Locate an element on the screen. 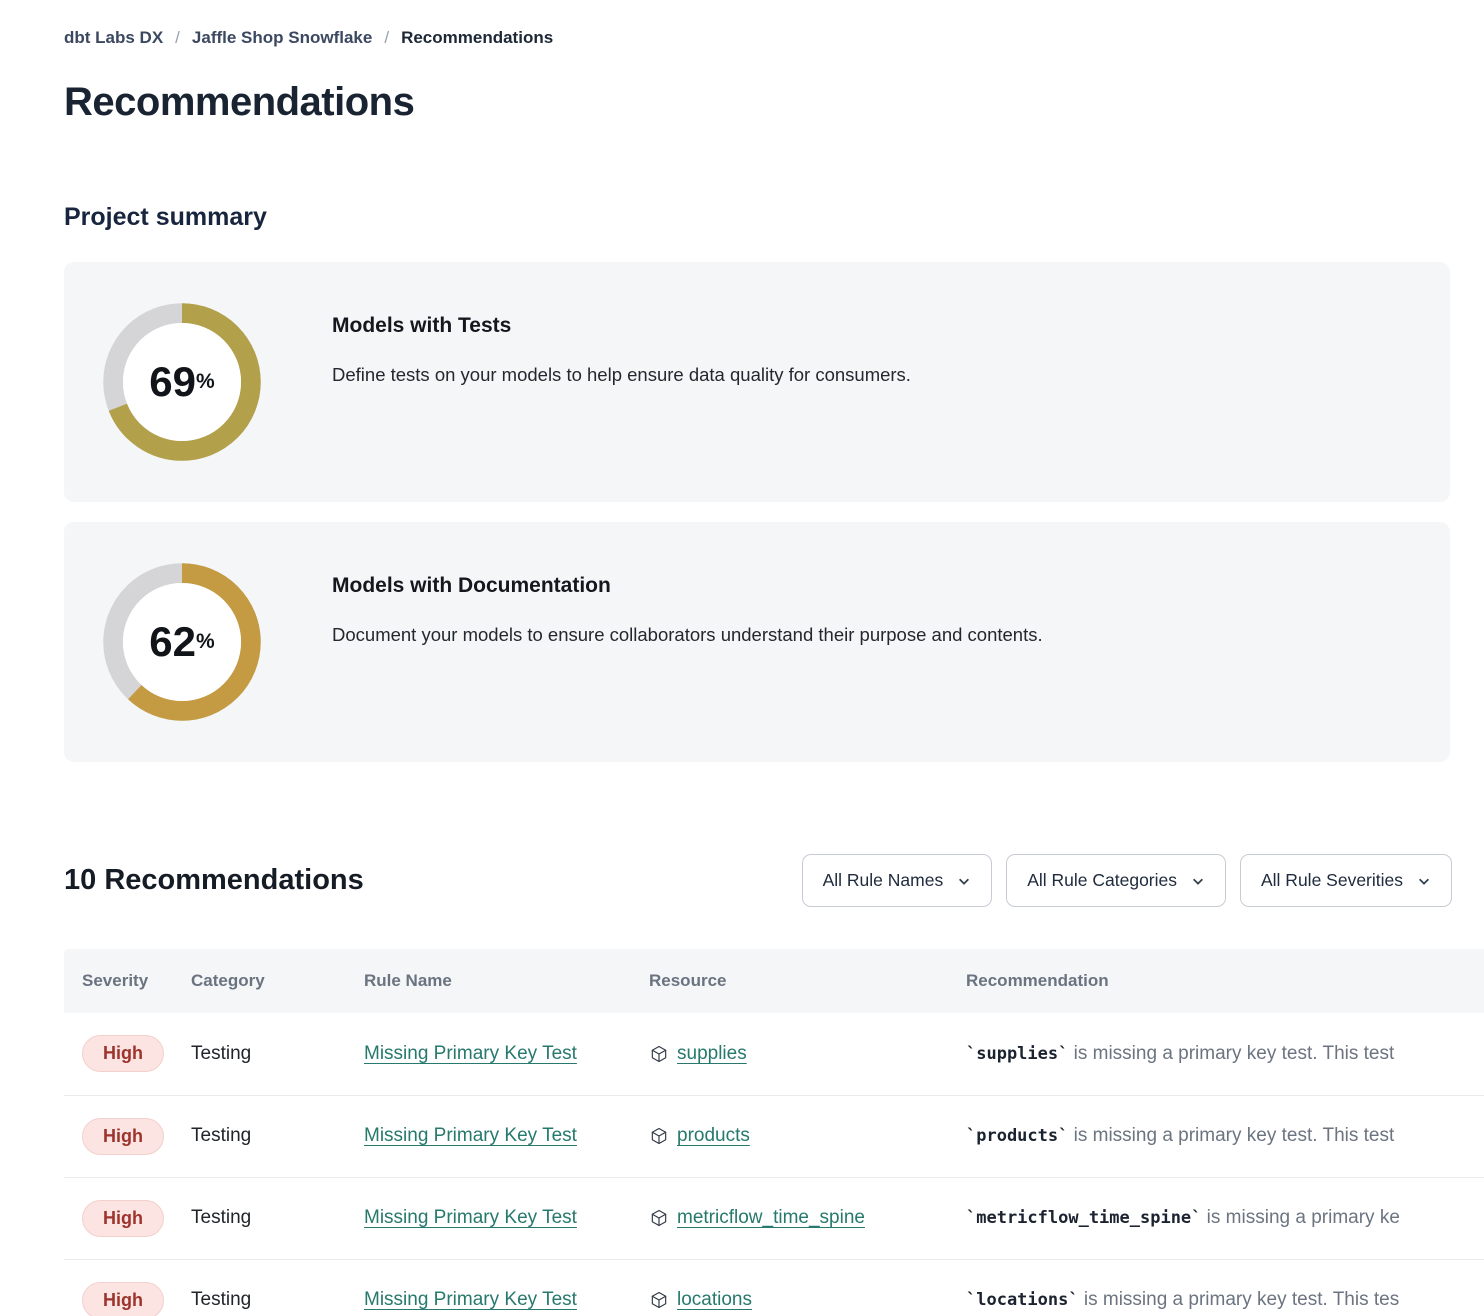  project-summary-heading: Project summary is located at coordinates (165, 217).